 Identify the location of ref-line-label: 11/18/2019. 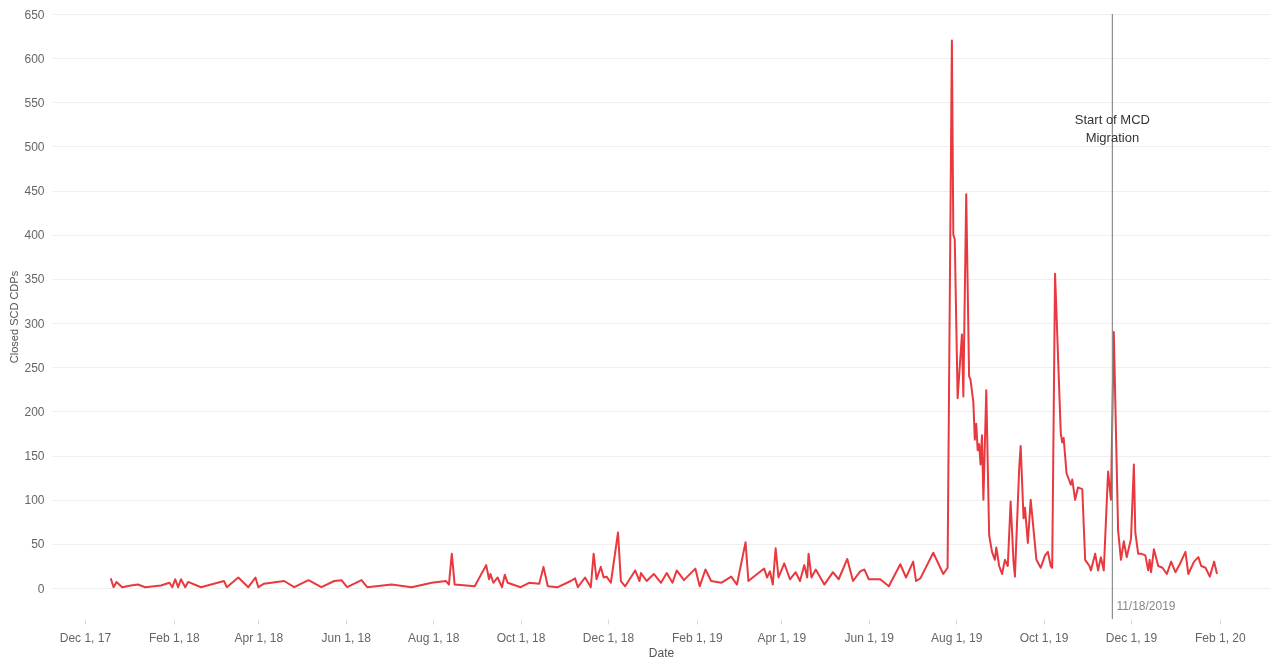
(1146, 606).